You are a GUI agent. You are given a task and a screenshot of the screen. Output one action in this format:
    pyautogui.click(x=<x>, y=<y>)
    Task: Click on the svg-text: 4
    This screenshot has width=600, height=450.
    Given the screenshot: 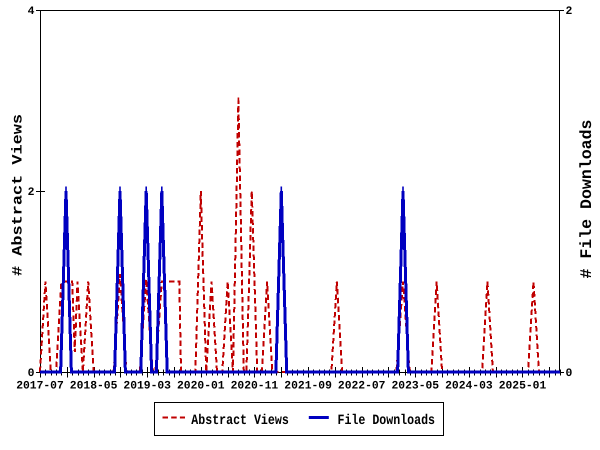 What is the action you would take?
    pyautogui.click(x=31, y=12)
    